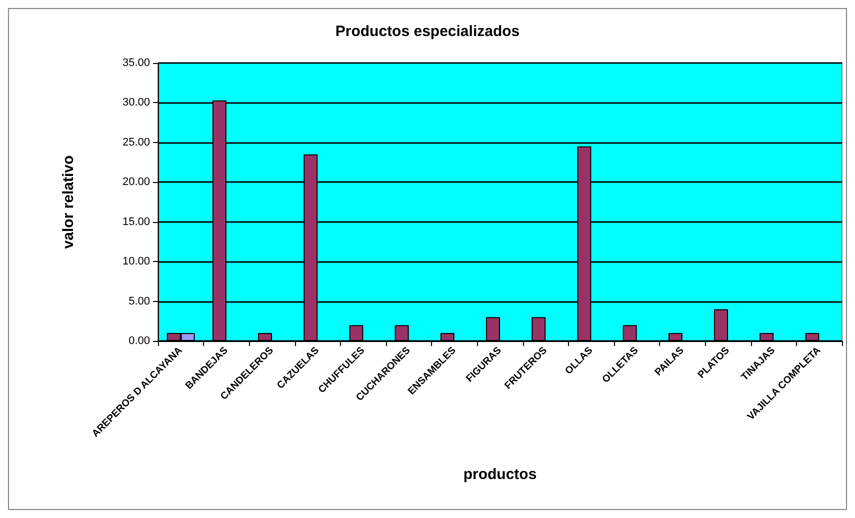  What do you see at coordinates (136, 63) in the screenshot?
I see `y-tick-label: 35.00` at bounding box center [136, 63].